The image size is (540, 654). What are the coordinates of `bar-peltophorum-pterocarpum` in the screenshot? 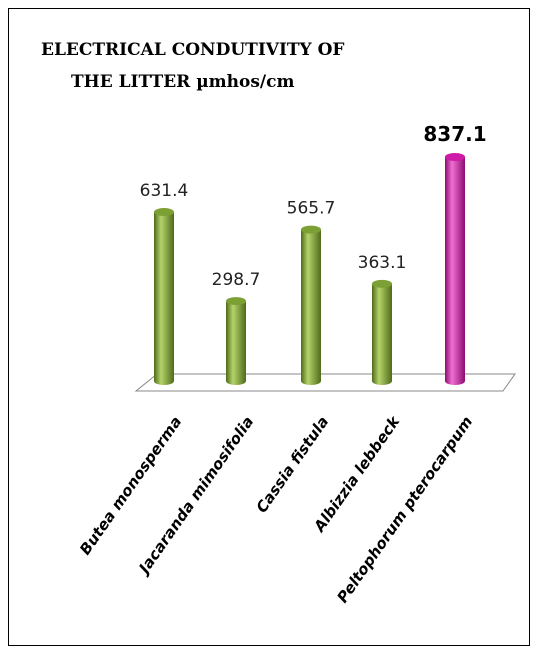 It's located at (455, 269).